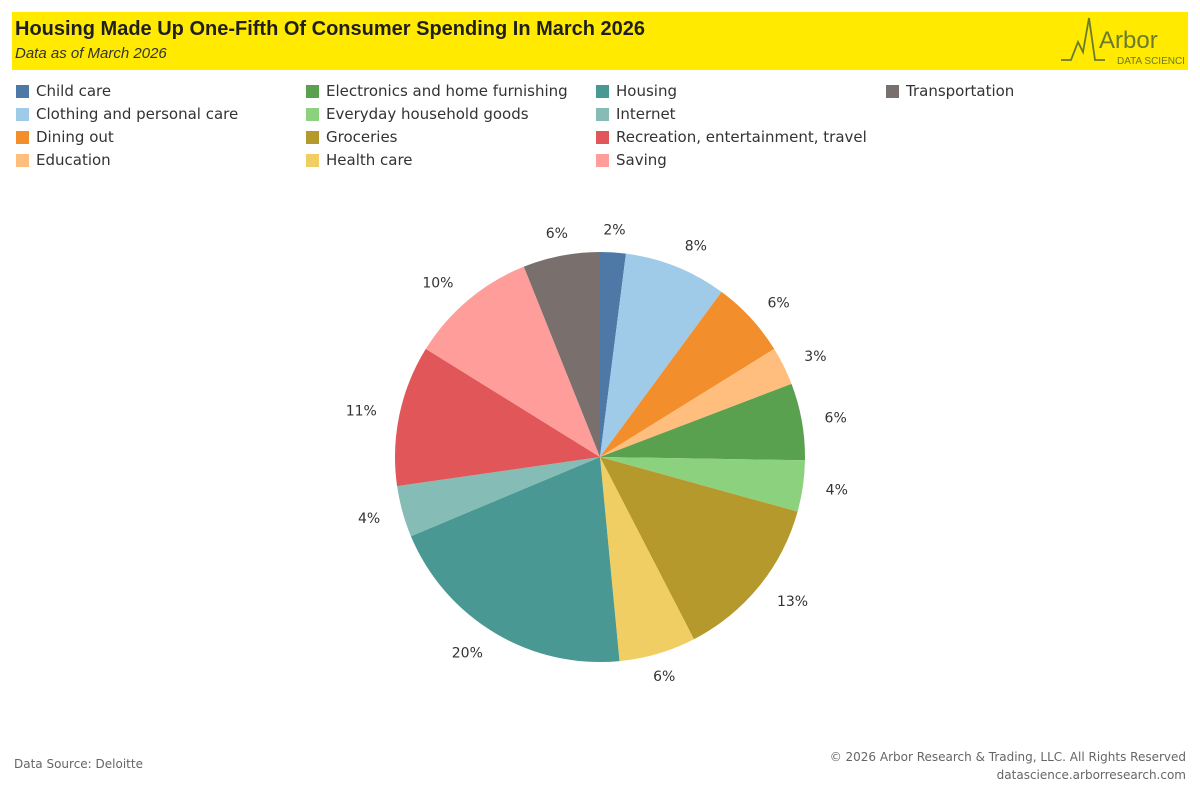  Describe the element at coordinates (815, 357) in the screenshot. I see `data-label-education: 3%` at that location.